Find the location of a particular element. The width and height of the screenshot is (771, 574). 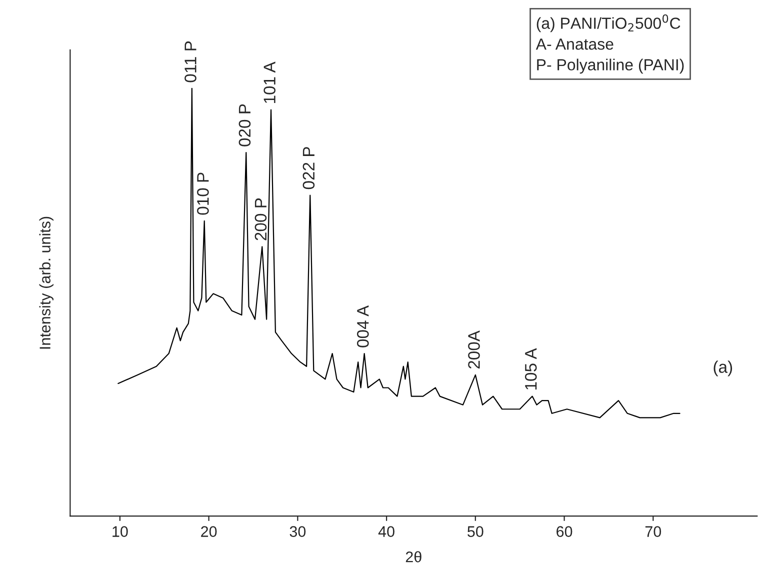

annotation: 105 A is located at coordinates (530, 369).